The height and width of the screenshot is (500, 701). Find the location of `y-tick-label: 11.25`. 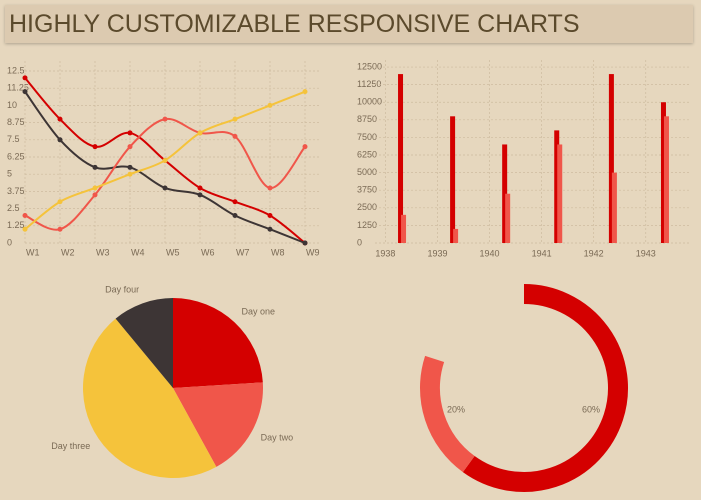

y-tick-label: 11.25 is located at coordinates (18, 88).